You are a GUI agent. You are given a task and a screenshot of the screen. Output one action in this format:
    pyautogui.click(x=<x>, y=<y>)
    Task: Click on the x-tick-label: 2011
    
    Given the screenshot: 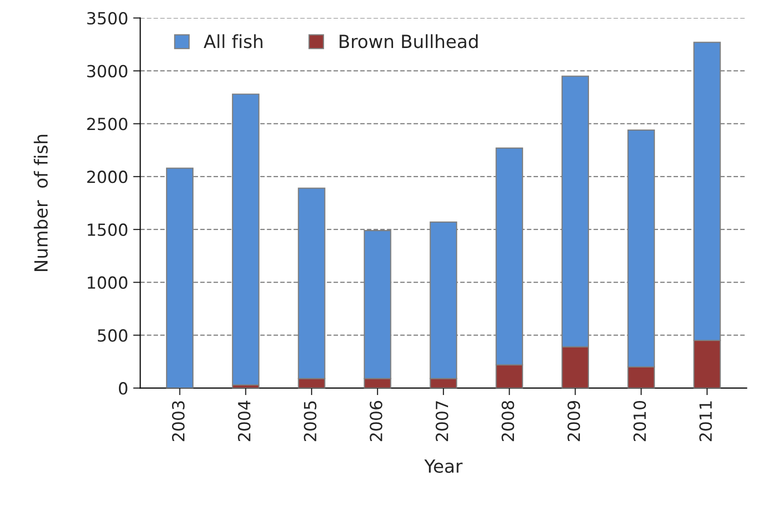 What is the action you would take?
    pyautogui.click(x=705, y=421)
    